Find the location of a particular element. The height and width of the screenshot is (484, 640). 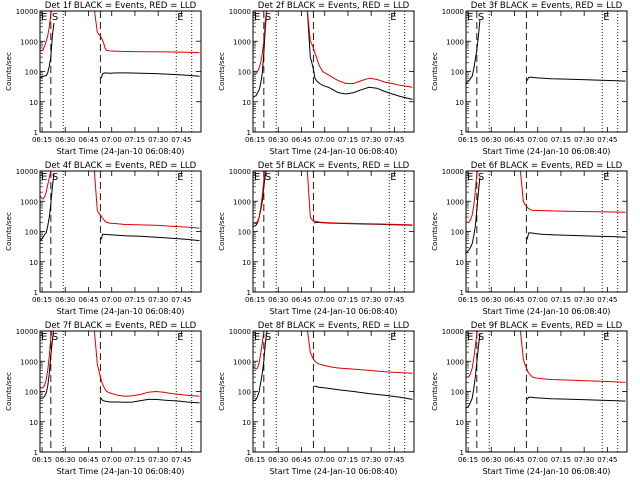

panel-title: Det 6f BLACK = Events, RED = LLD is located at coordinates (547, 166).